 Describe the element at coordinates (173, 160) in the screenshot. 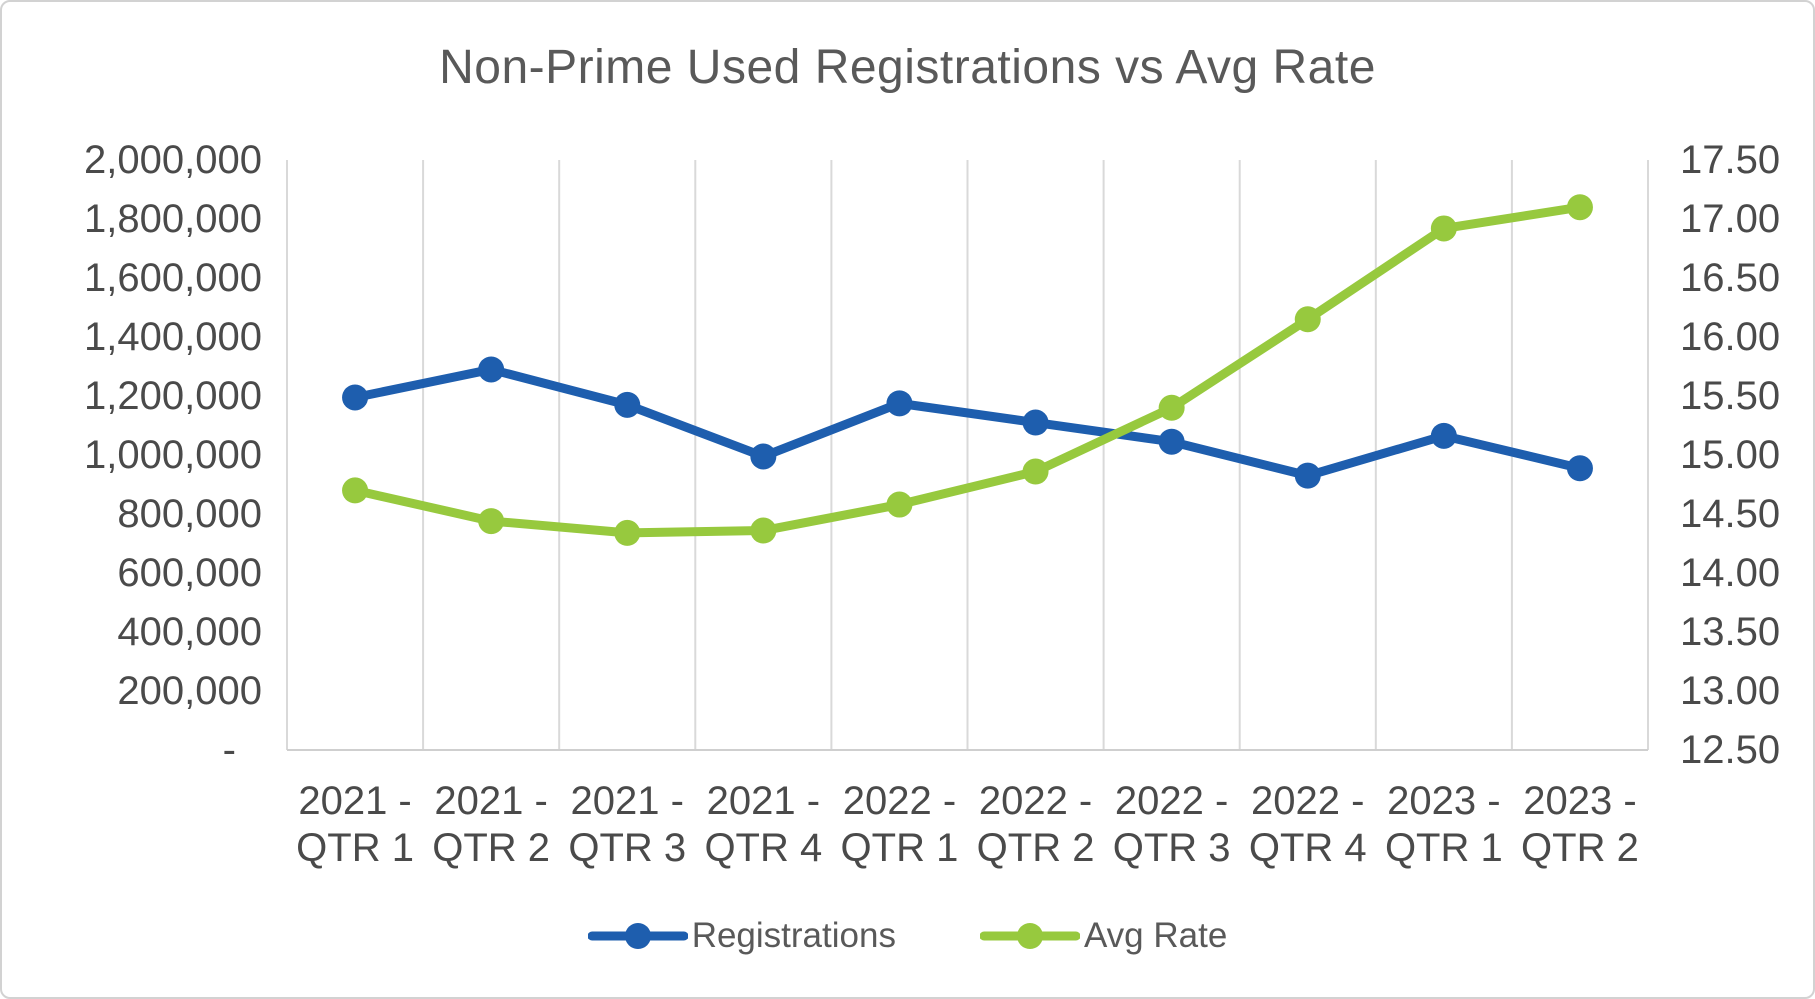

I see `left-tick-label: 2,000,000` at that location.